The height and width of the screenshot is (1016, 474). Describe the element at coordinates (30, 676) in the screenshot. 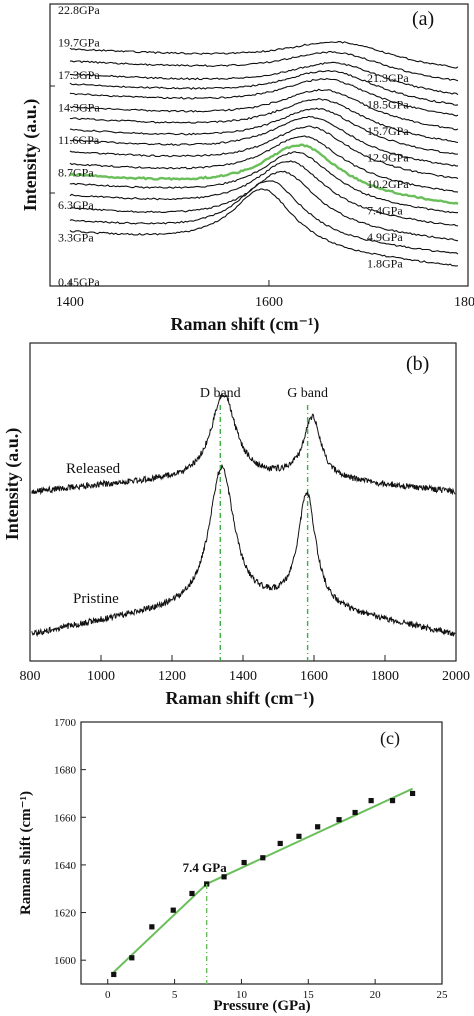

I see `x-tick-label: 800` at that location.